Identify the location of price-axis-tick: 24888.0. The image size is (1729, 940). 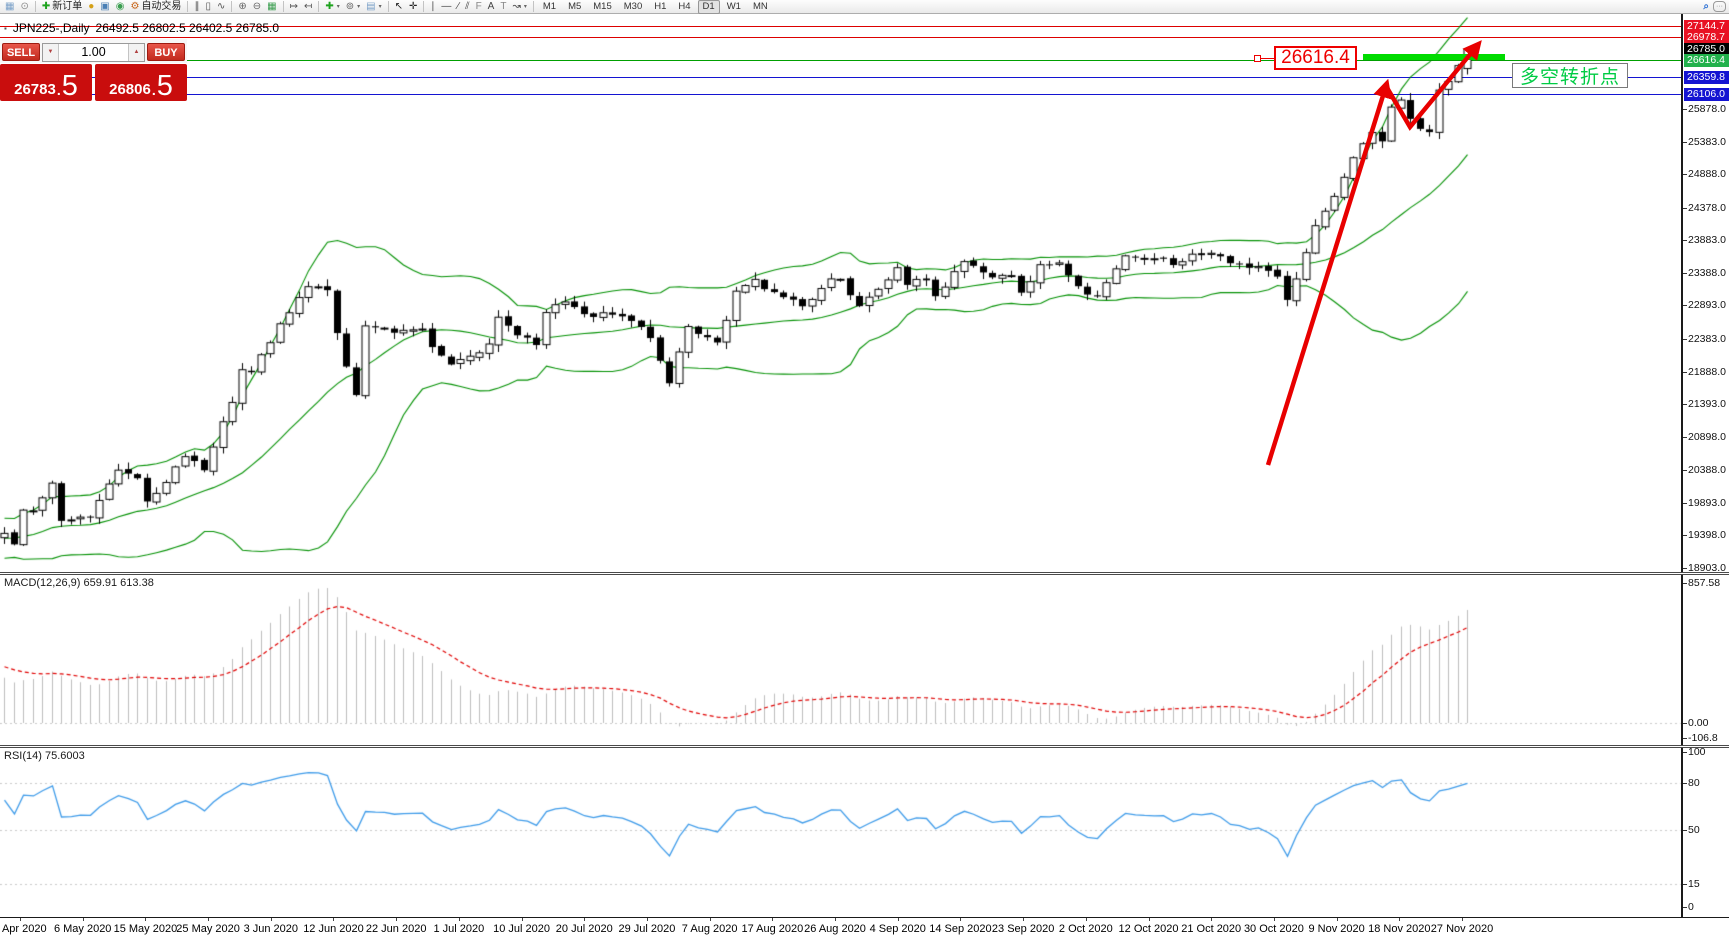
(1707, 174).